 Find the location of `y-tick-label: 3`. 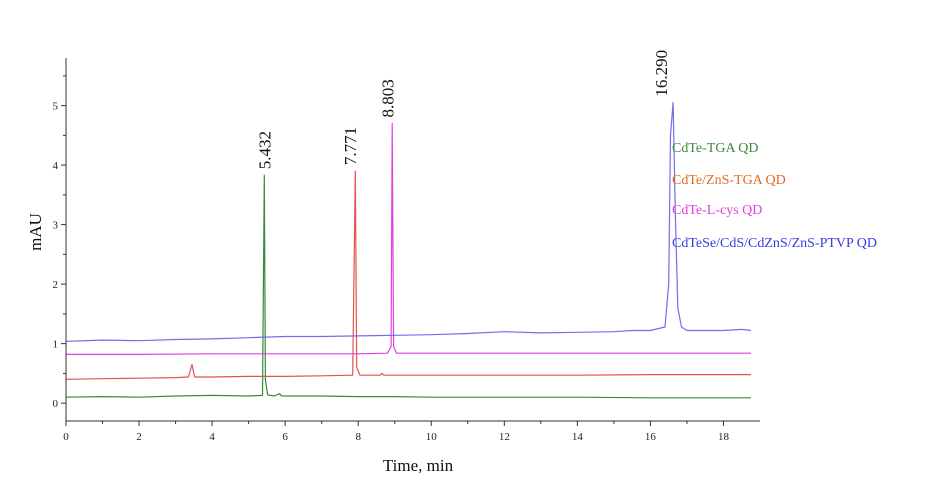

y-tick-label: 3 is located at coordinates (56, 226).